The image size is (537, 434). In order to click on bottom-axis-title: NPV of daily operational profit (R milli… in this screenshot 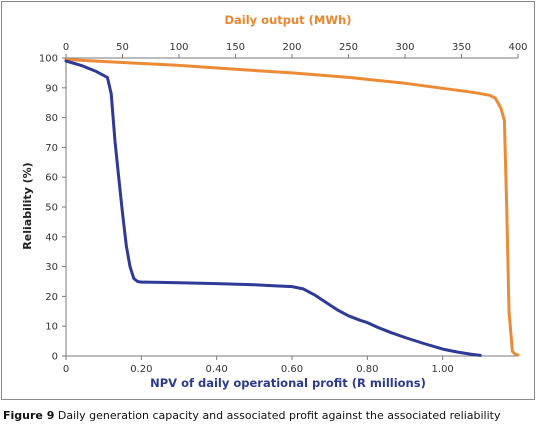, I will do `click(288, 383)`.